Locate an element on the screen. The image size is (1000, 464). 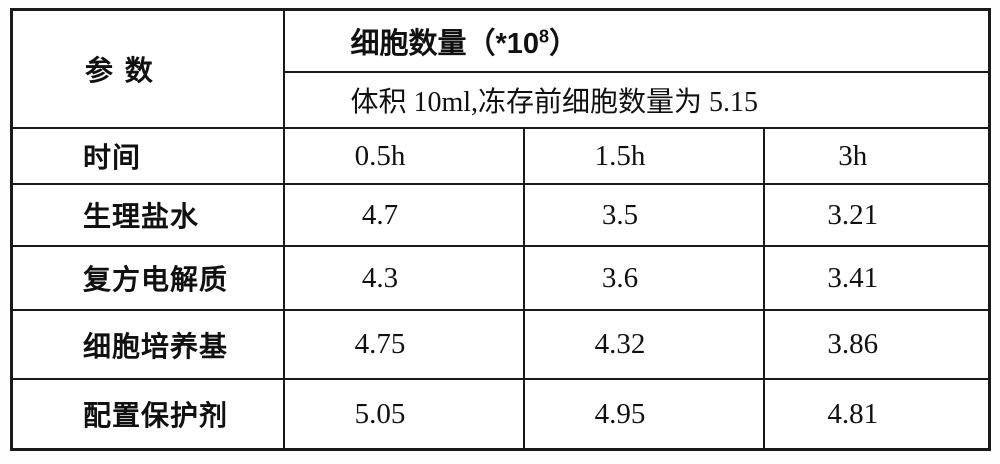
table-row-time: 时间 0.5h 1.5h 3h is located at coordinates (500, 156).